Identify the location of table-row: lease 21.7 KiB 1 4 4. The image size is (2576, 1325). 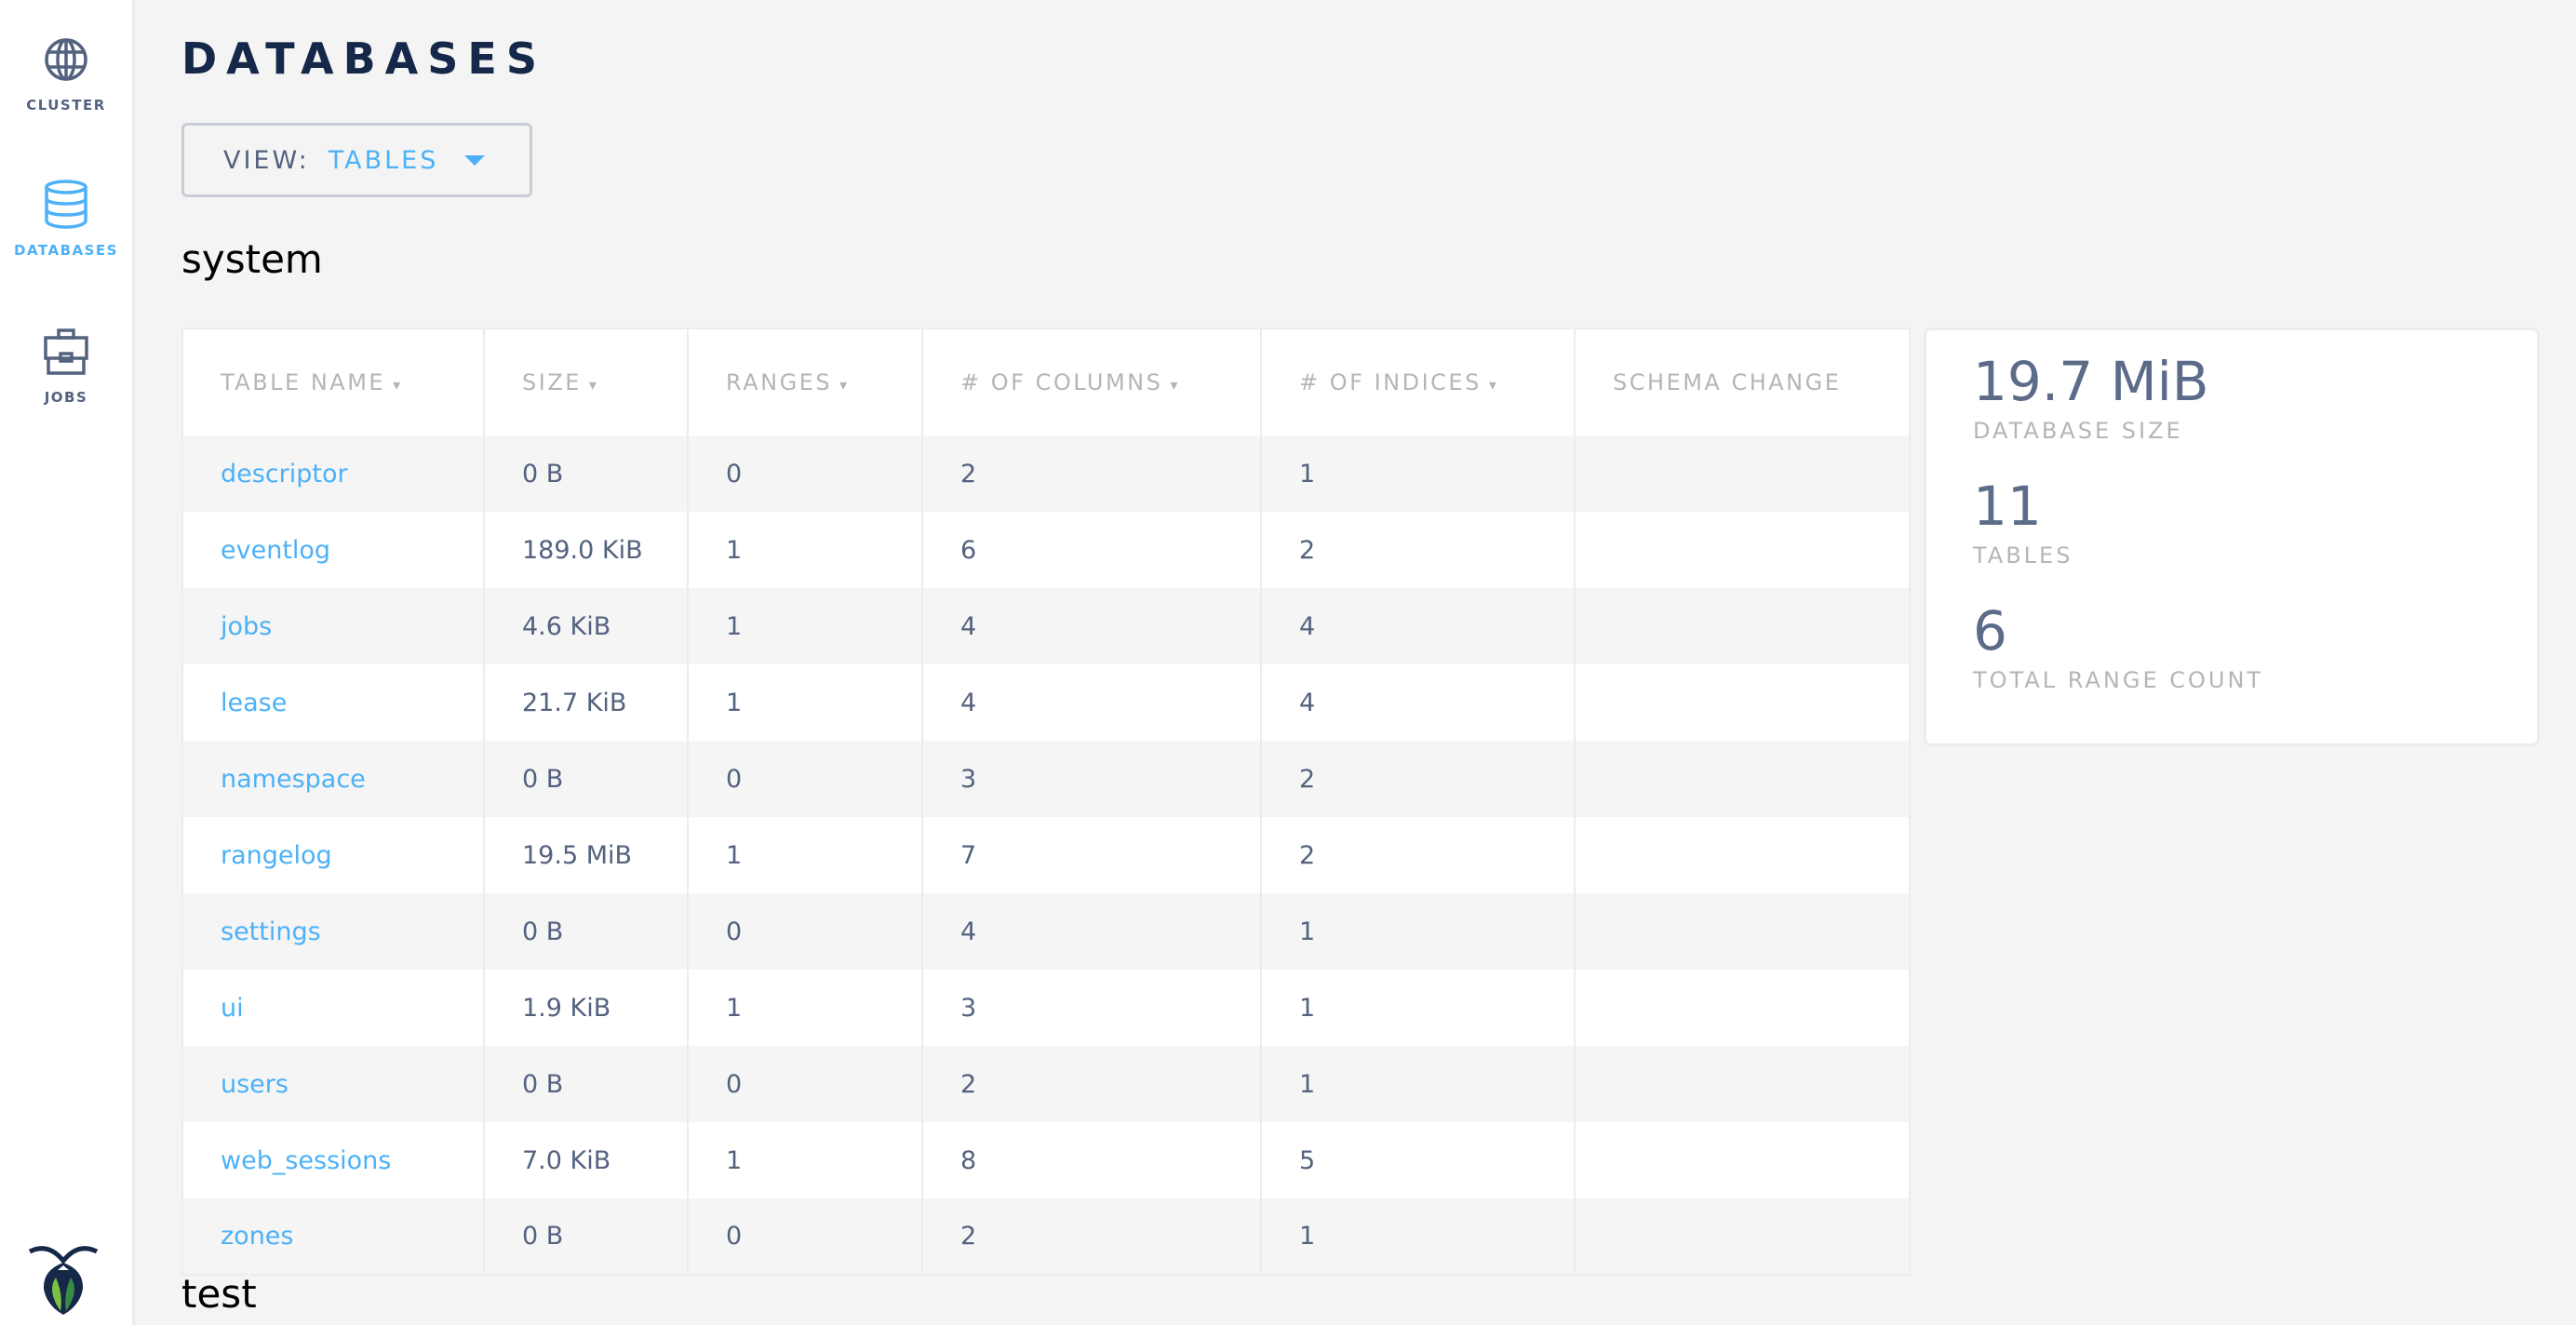
(1045, 702).